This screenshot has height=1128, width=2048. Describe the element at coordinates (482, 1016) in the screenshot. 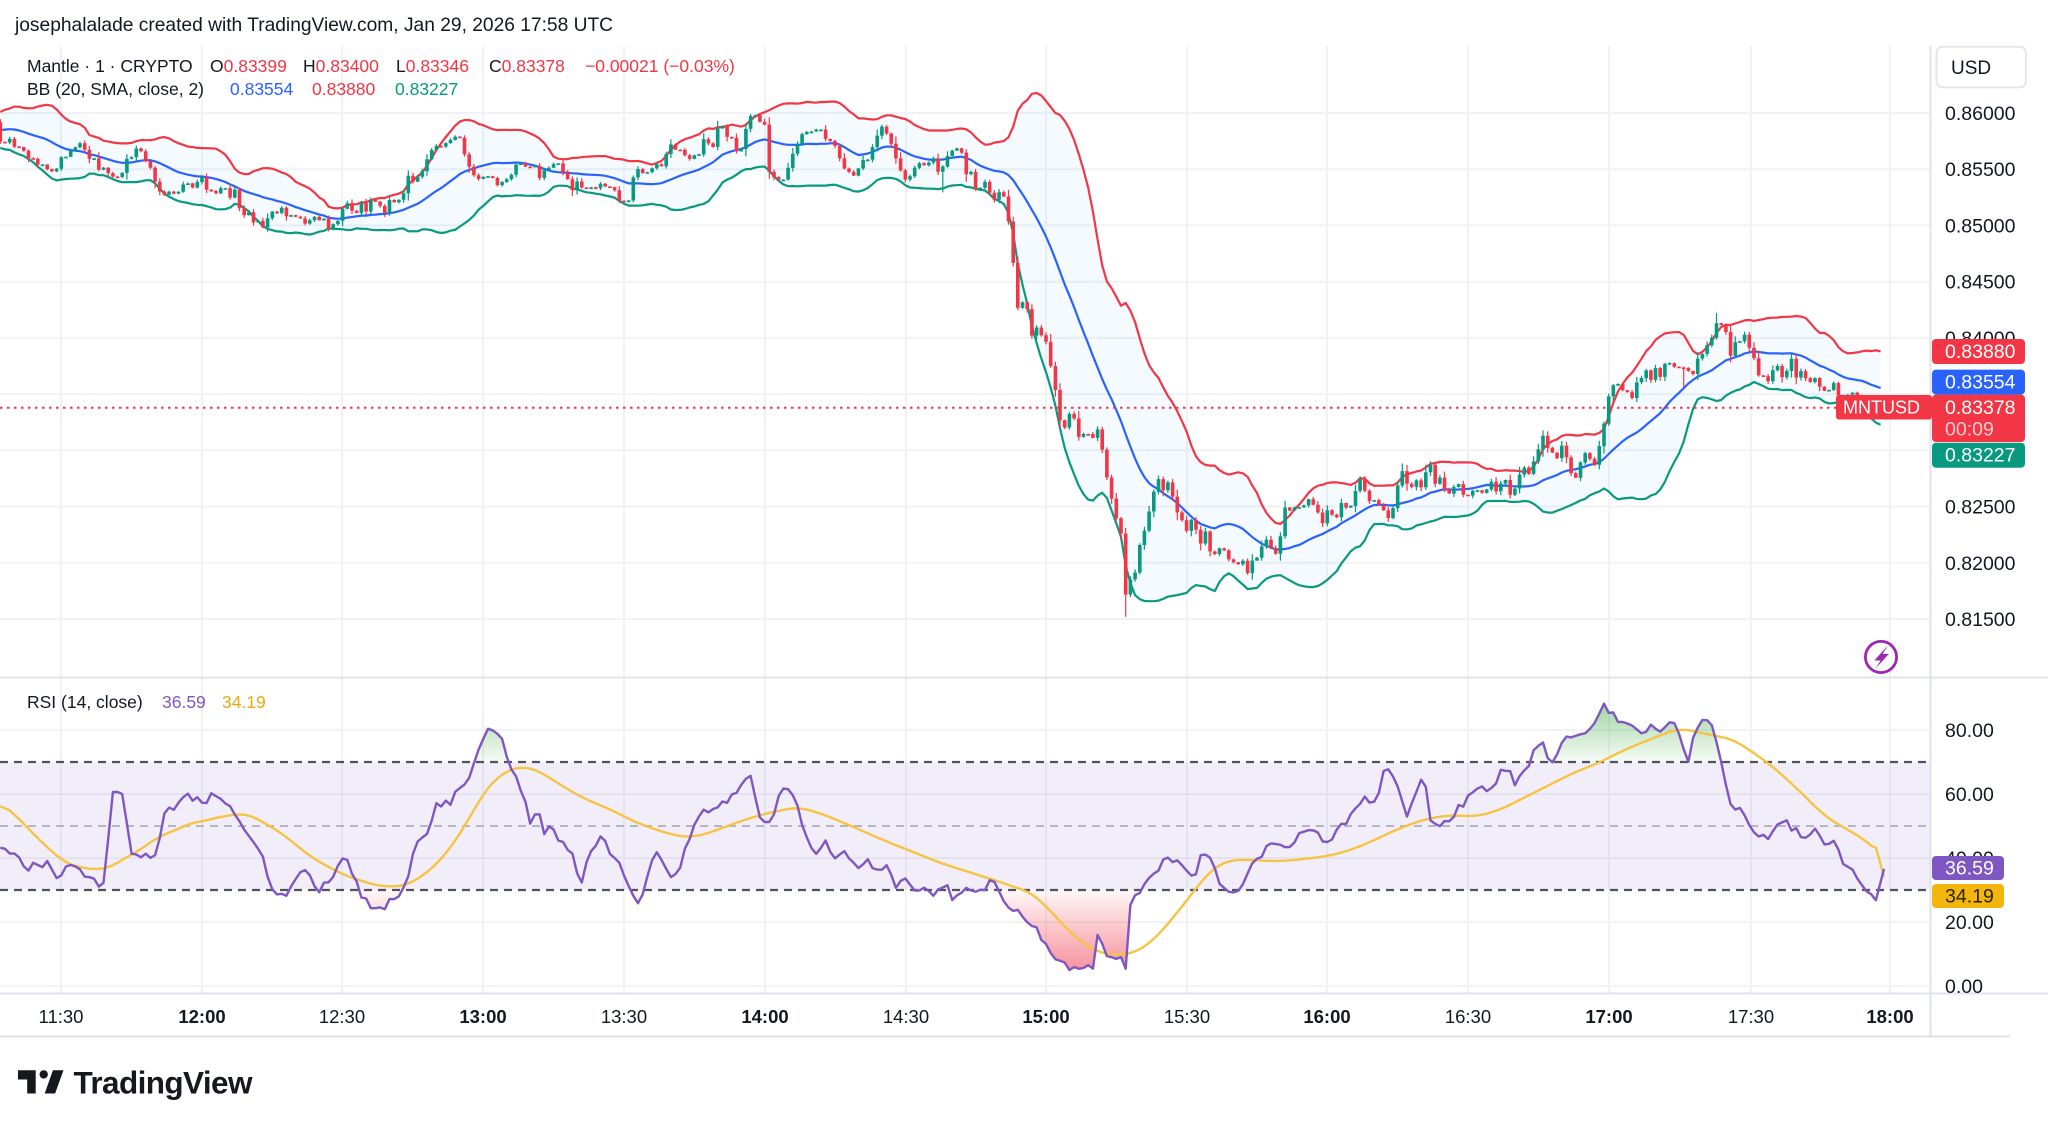

I see `svg-text: 13:00` at that location.